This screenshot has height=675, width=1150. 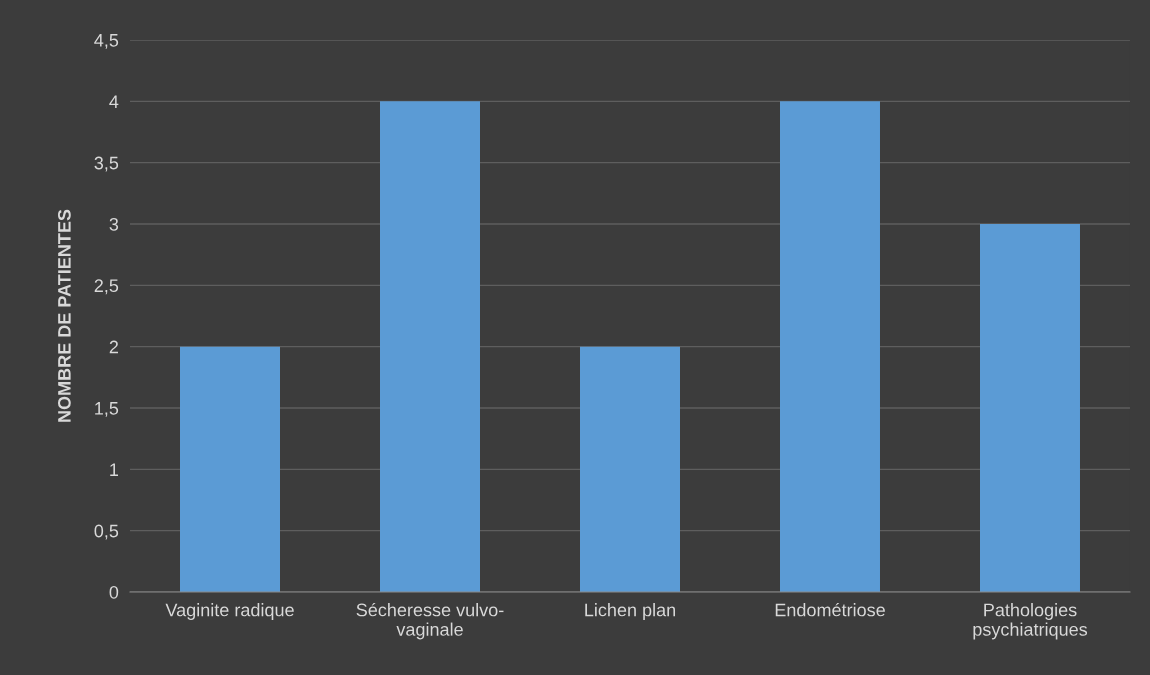 I want to click on y-tick-label: 4,5, so click(x=106, y=41).